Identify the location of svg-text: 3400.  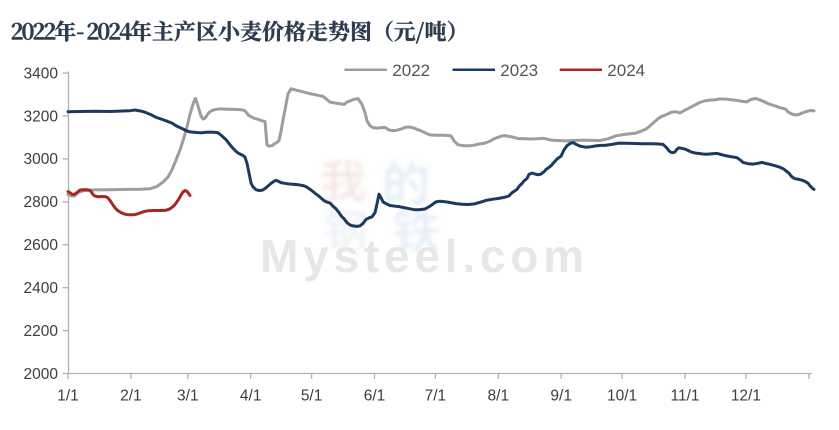
(41, 73).